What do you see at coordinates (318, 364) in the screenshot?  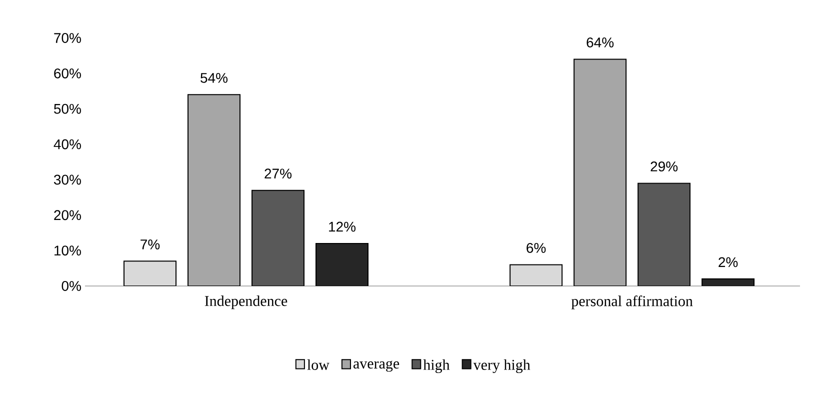 I see `legend-label: low` at bounding box center [318, 364].